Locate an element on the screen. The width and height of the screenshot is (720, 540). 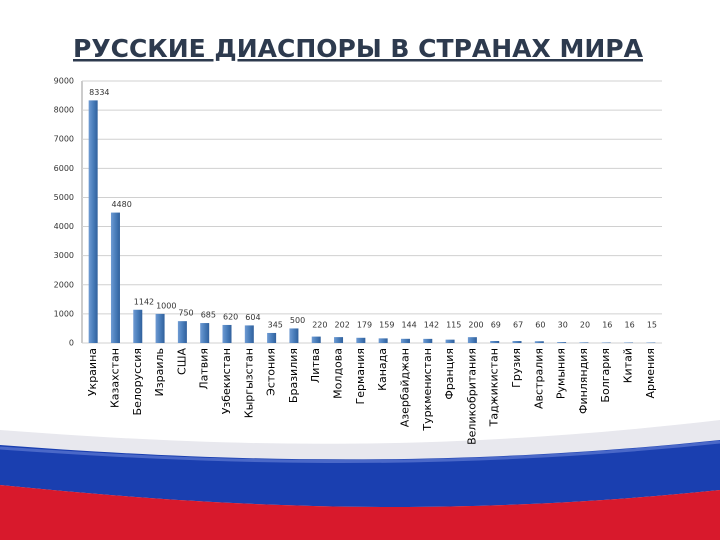
x-tick-label: Китай is located at coordinates (628, 365).